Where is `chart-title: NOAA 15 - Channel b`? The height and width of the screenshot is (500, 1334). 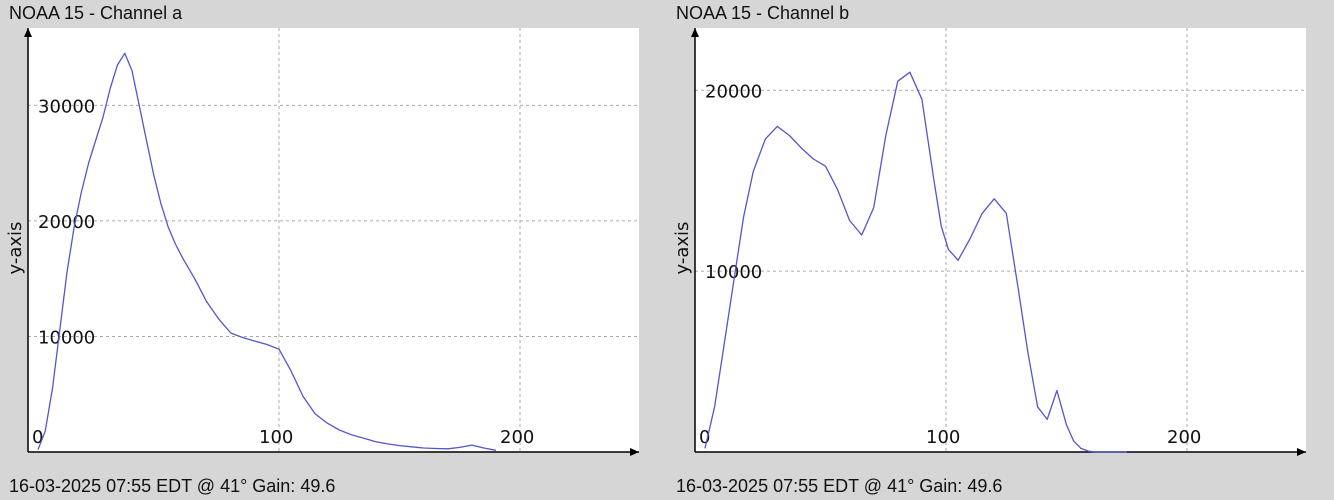
chart-title: NOAA 15 - Channel b is located at coordinates (763, 13).